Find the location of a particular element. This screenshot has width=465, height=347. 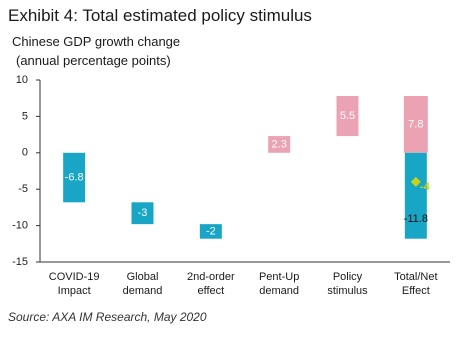

y-axis-label: Chinese GDP growth change is located at coordinates (96, 41).